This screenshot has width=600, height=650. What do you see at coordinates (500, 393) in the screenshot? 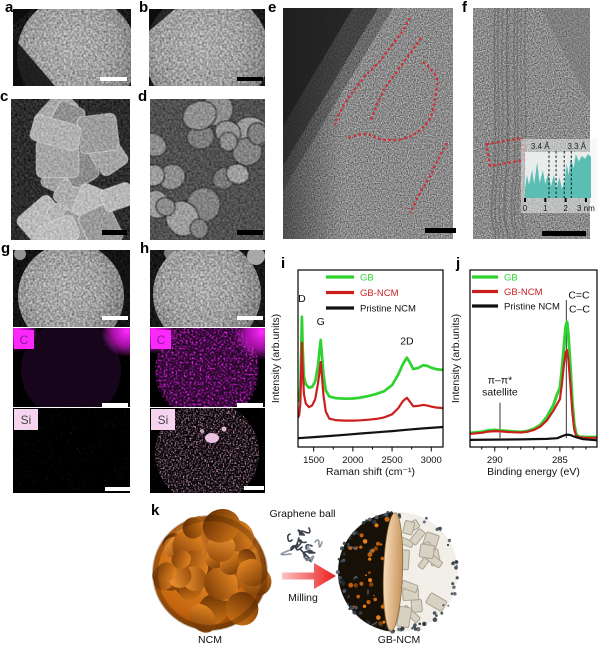
I see `annotation-text: satellite` at bounding box center [500, 393].